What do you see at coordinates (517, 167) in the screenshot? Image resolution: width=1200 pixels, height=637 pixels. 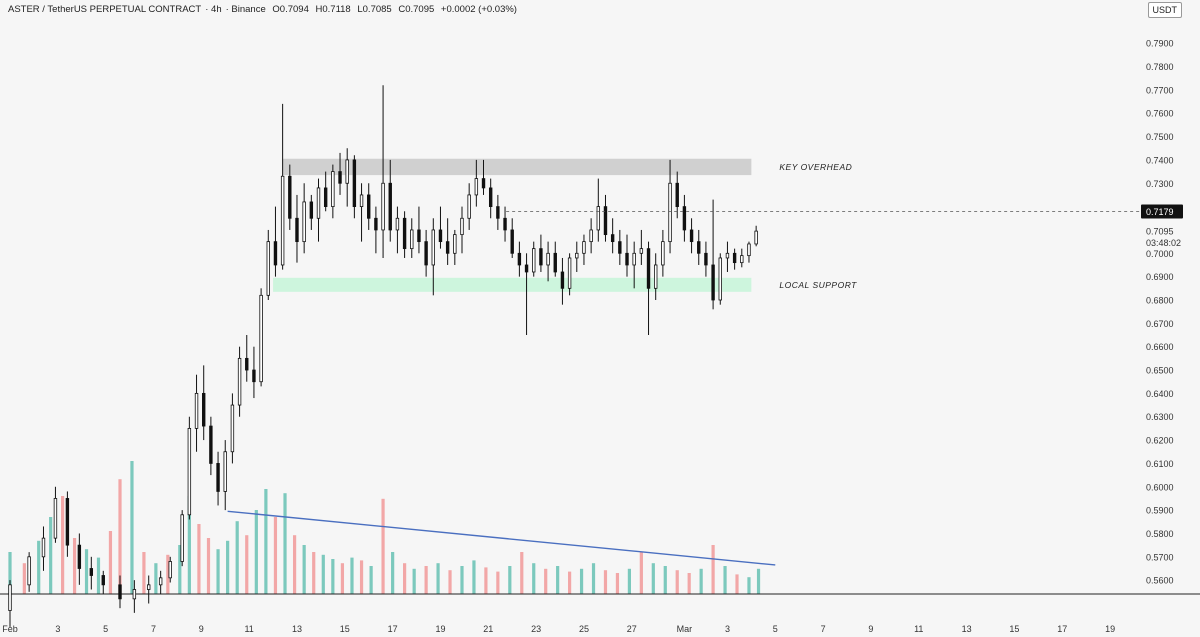 I see `key-overhead-zone` at bounding box center [517, 167].